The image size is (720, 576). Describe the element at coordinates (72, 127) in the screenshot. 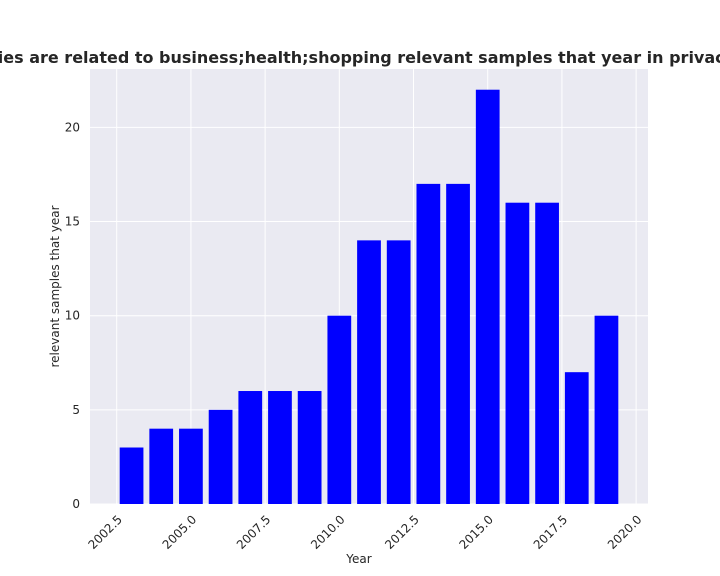

I see `y-tick-label: 20` at that location.